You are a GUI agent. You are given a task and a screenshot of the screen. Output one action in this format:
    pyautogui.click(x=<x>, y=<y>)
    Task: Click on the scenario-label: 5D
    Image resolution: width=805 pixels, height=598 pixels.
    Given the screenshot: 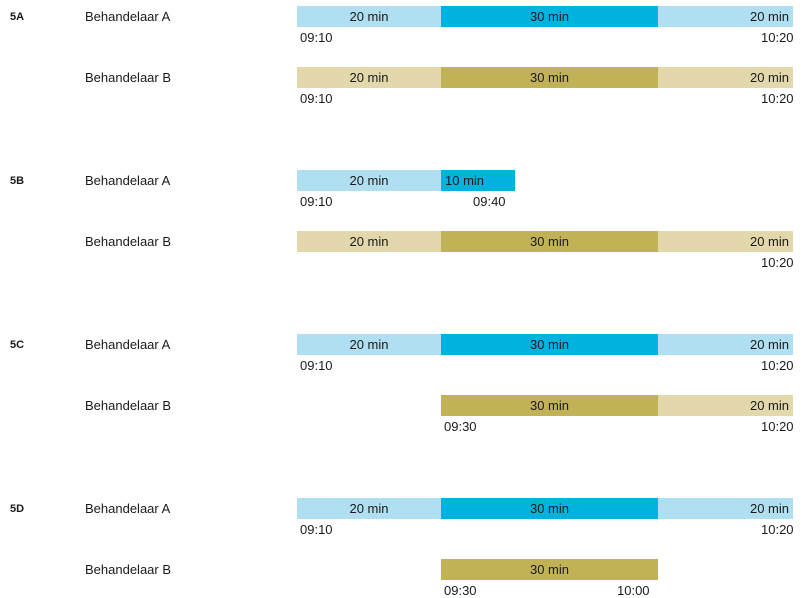 What is the action you would take?
    pyautogui.click(x=17, y=509)
    